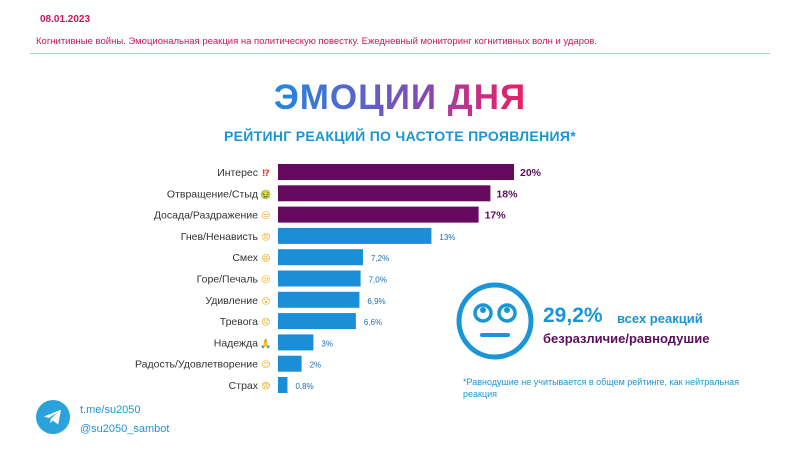 The width and height of the screenshot is (800, 450). What do you see at coordinates (206, 216) in the screenshot?
I see `category-label: Досада/Раздражение` at bounding box center [206, 216].